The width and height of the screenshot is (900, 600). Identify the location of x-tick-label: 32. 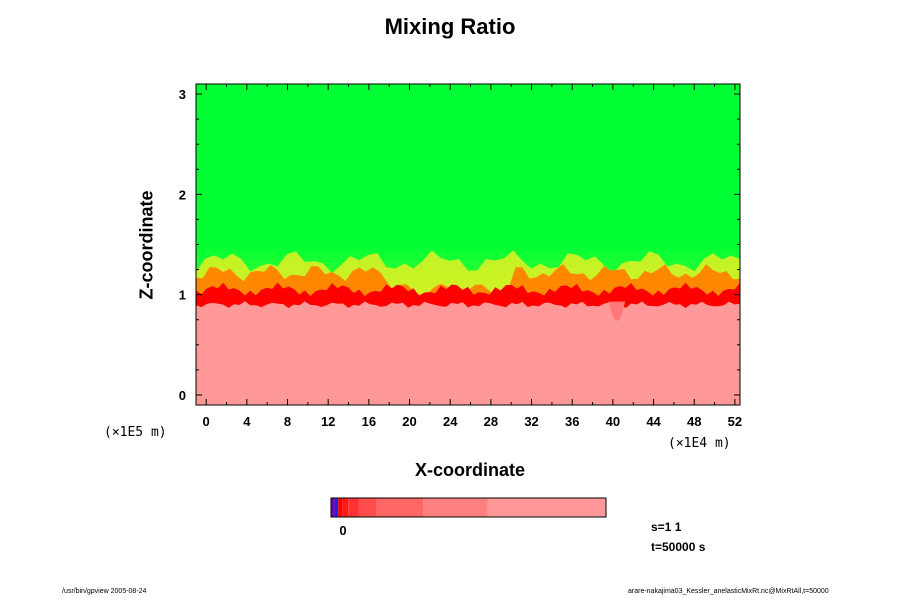
(531, 421).